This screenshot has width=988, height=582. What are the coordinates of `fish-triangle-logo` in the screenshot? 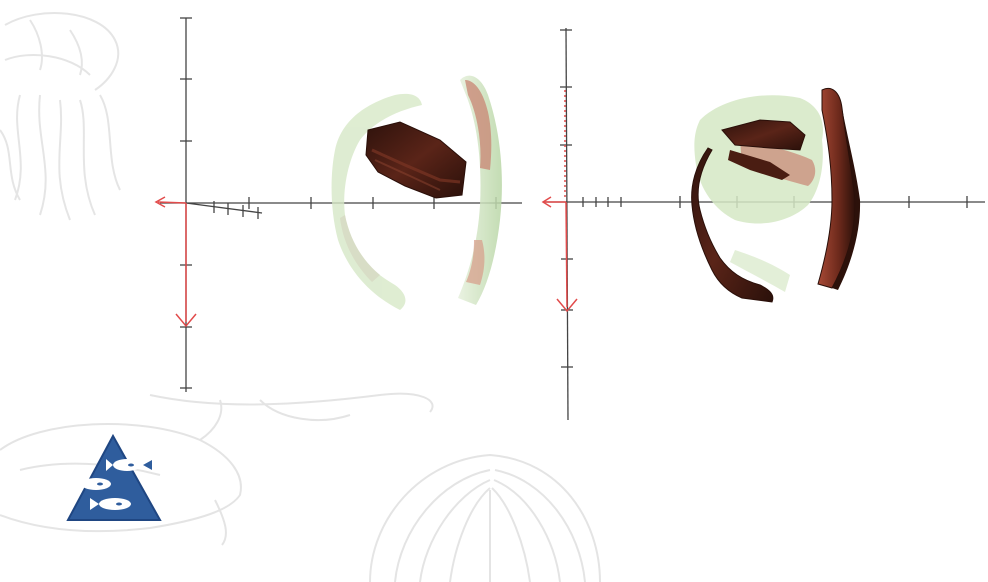 It's located at (114, 477).